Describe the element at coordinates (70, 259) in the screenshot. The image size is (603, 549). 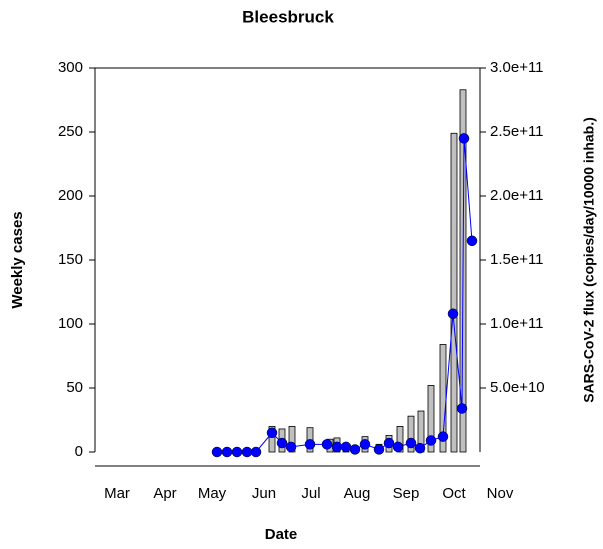
I see `y-tick-label: 150` at that location.